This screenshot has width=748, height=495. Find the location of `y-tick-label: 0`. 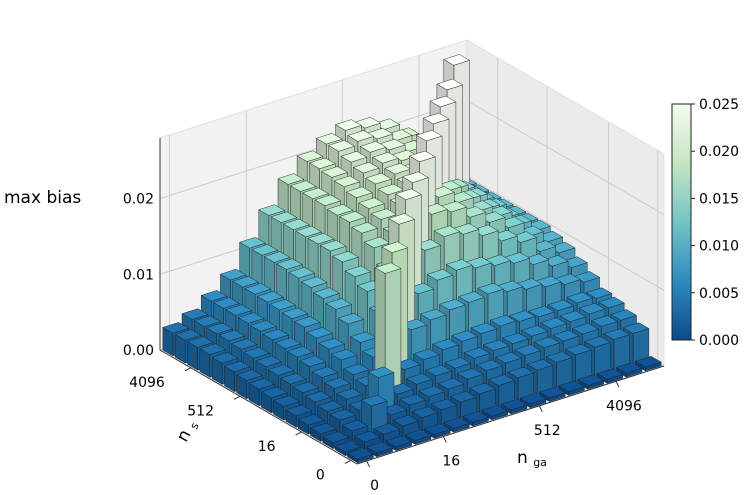

y-tick-label: 0 is located at coordinates (320, 475).